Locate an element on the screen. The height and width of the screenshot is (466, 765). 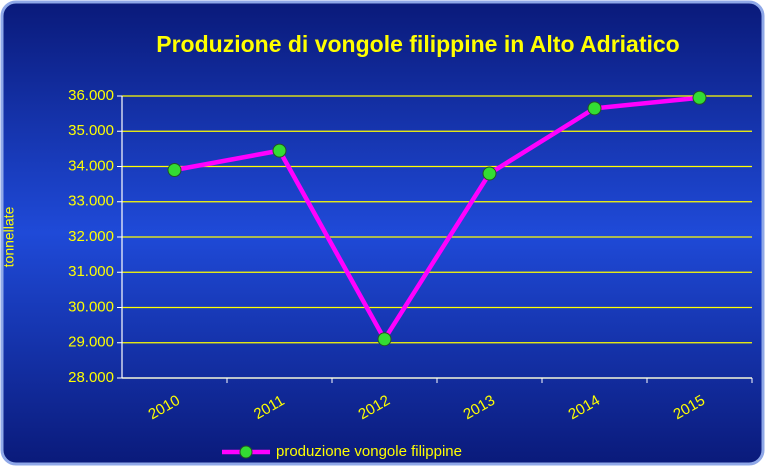
y-tick-label: 36.000 is located at coordinates (91, 95).